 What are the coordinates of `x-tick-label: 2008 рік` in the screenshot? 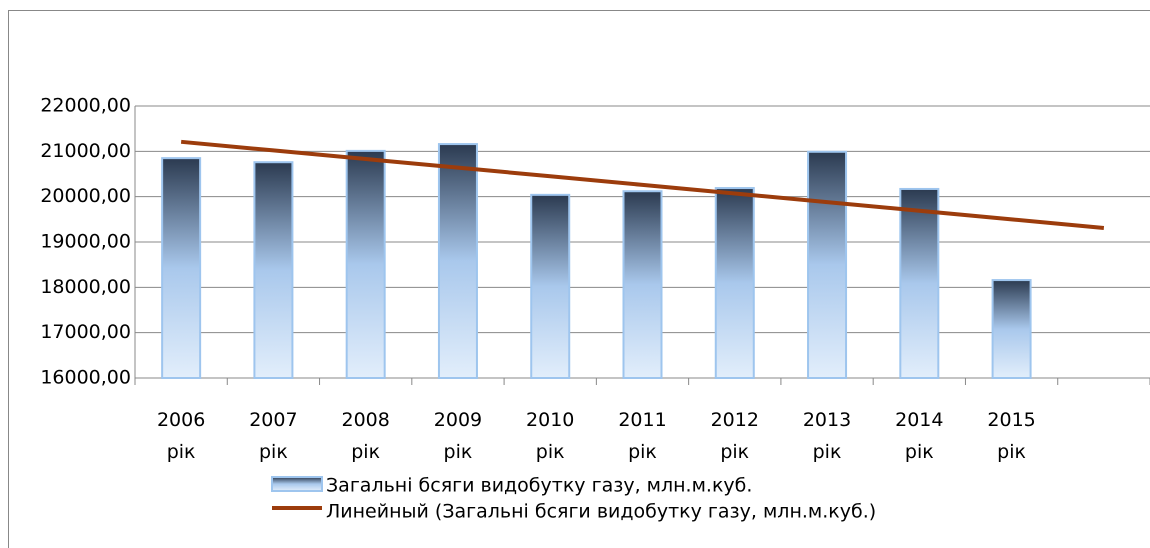 It's located at (365, 436).